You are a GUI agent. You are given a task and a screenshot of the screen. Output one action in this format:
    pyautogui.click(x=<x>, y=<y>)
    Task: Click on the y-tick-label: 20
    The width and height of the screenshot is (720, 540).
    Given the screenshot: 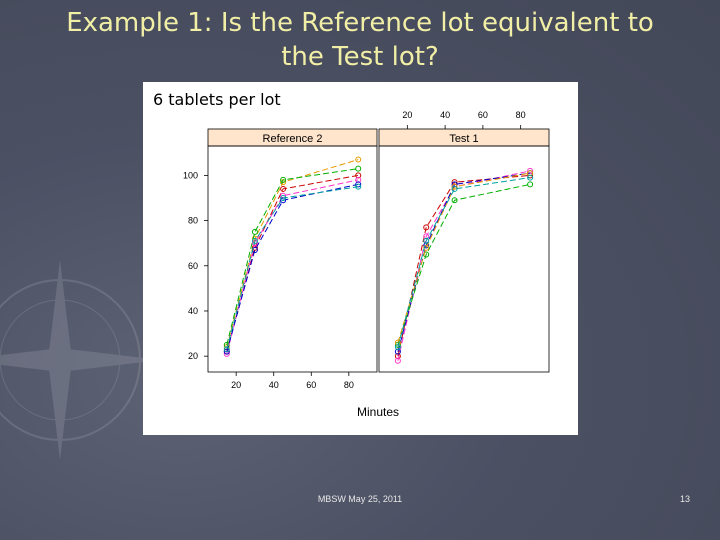 What is the action you would take?
    pyautogui.click(x=193, y=356)
    